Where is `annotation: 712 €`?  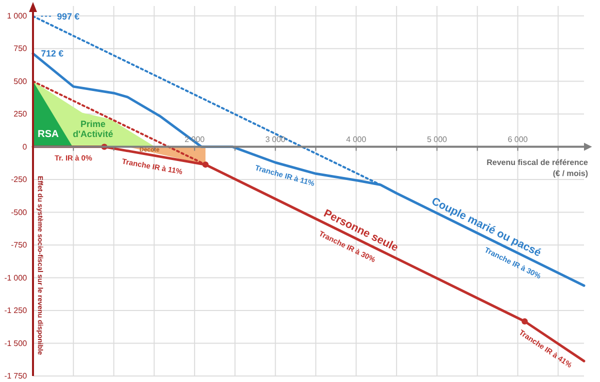 annotation: 712 € is located at coordinates (52, 53).